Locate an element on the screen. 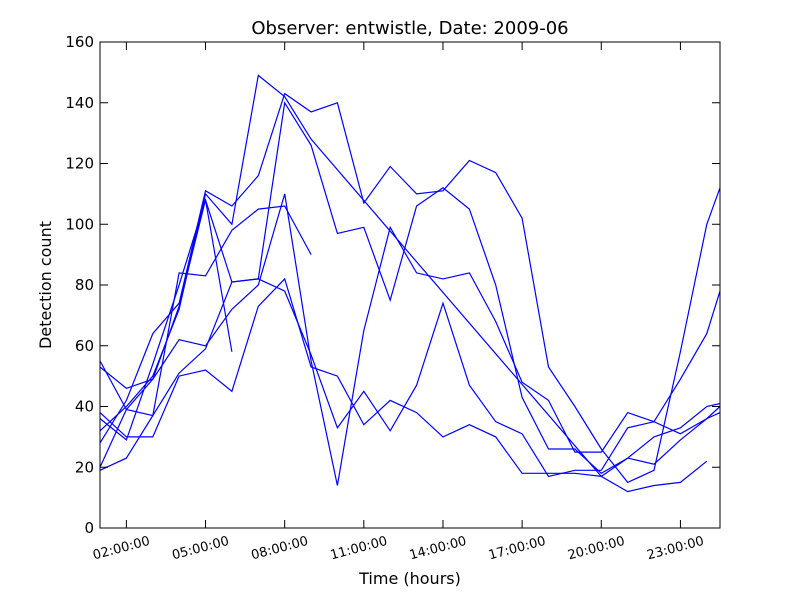 The height and width of the screenshot is (600, 800). x-axis-label: Time (hours) is located at coordinates (409, 578).